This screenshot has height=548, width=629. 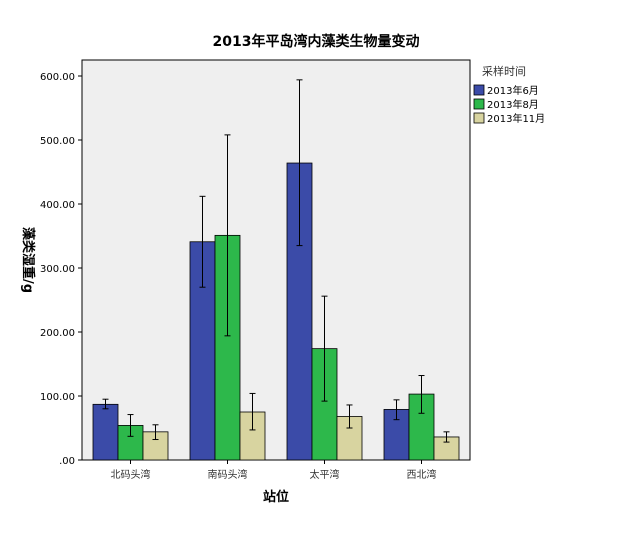 What do you see at coordinates (57, 205) in the screenshot?
I see `y-tick-label: 400.00` at bounding box center [57, 205].